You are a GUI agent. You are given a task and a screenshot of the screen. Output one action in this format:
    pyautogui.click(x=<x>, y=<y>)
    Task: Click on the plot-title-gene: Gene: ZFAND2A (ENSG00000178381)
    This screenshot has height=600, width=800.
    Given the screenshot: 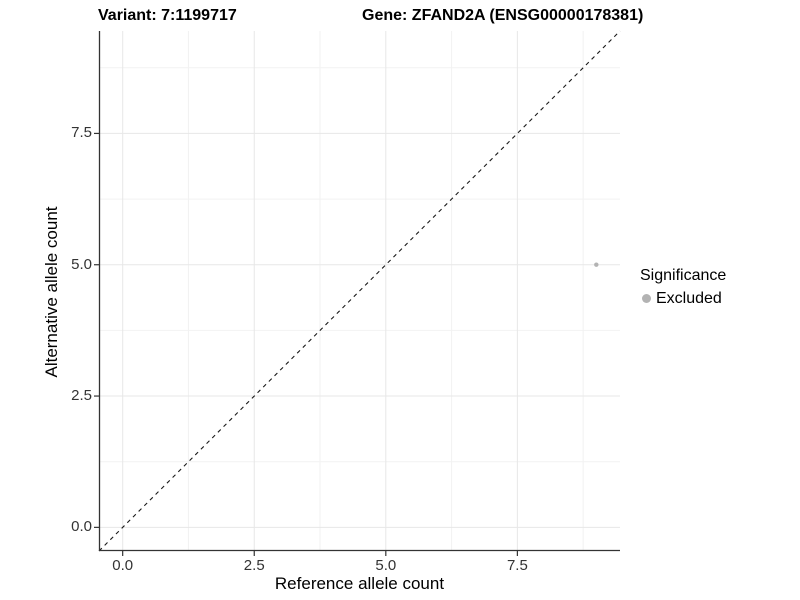 What is the action you would take?
    pyautogui.click(x=503, y=15)
    